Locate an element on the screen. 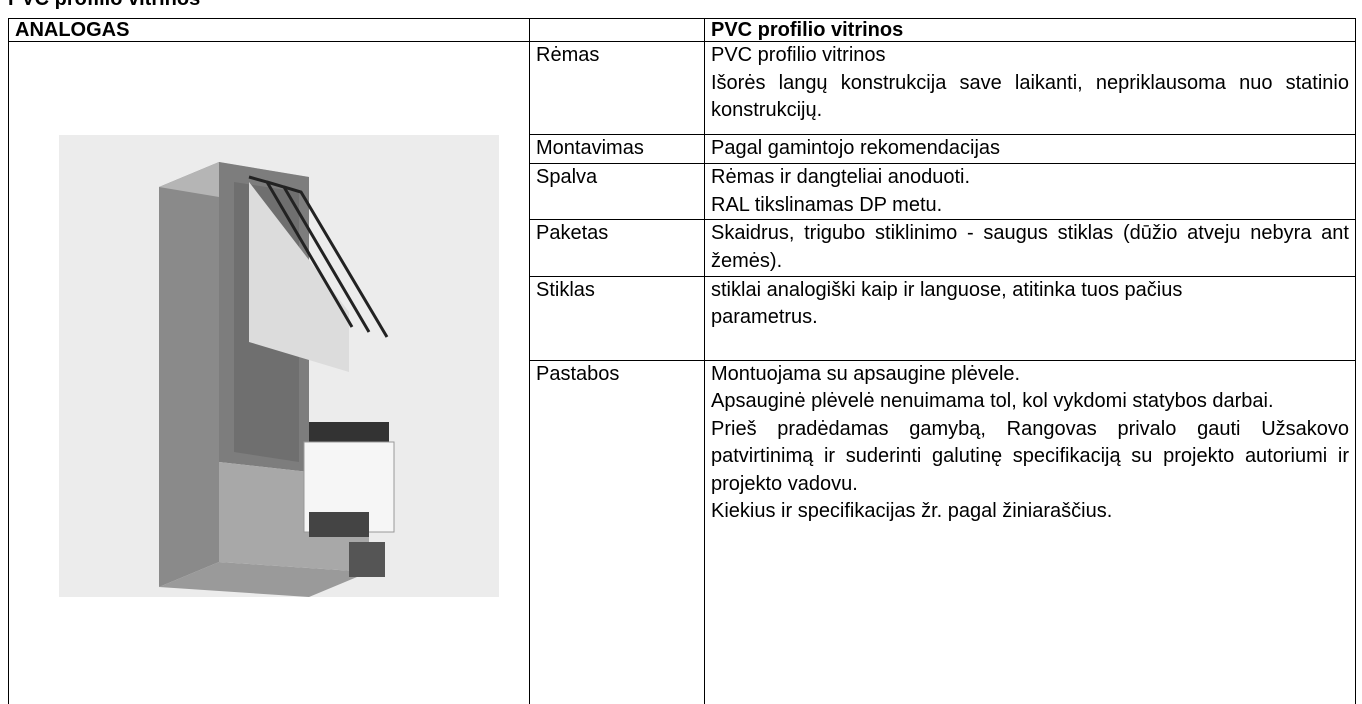 This screenshot has height=704, width=1362. header-cell is located at coordinates (617, 30).